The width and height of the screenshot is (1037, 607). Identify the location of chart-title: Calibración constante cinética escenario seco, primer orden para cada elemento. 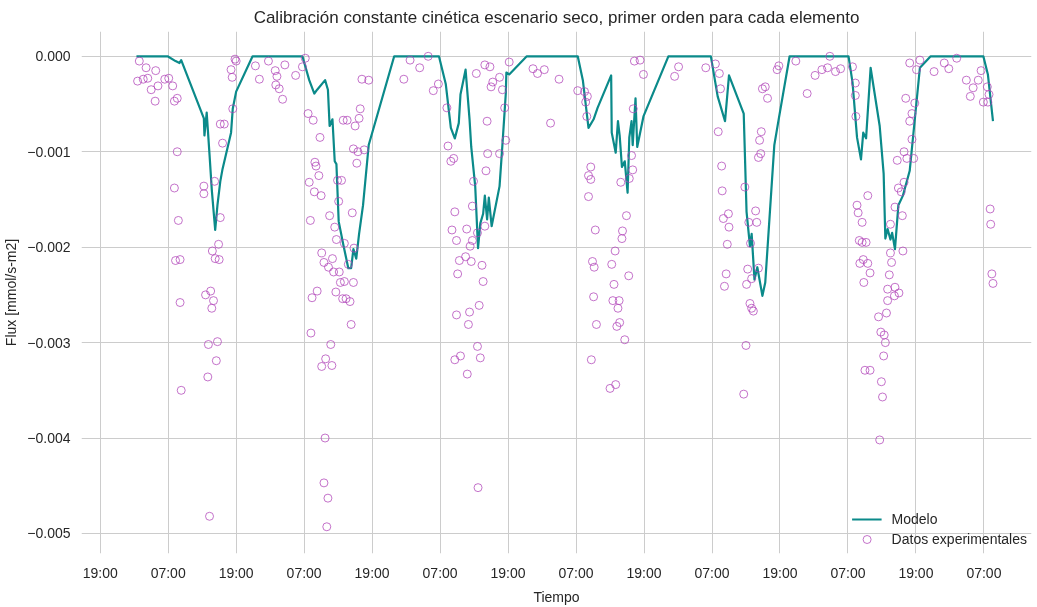
(556, 17).